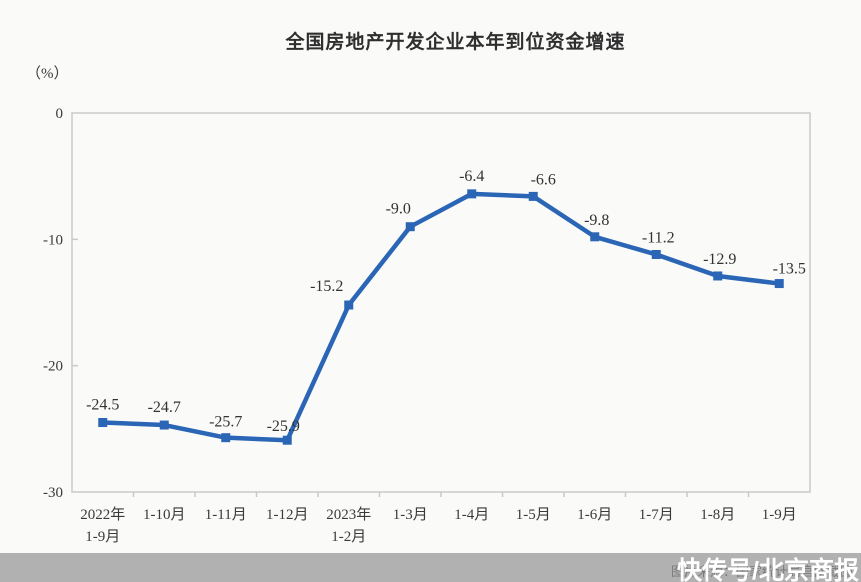  Describe the element at coordinates (287, 515) in the screenshot. I see `x-category-label: 1-12月` at that location.